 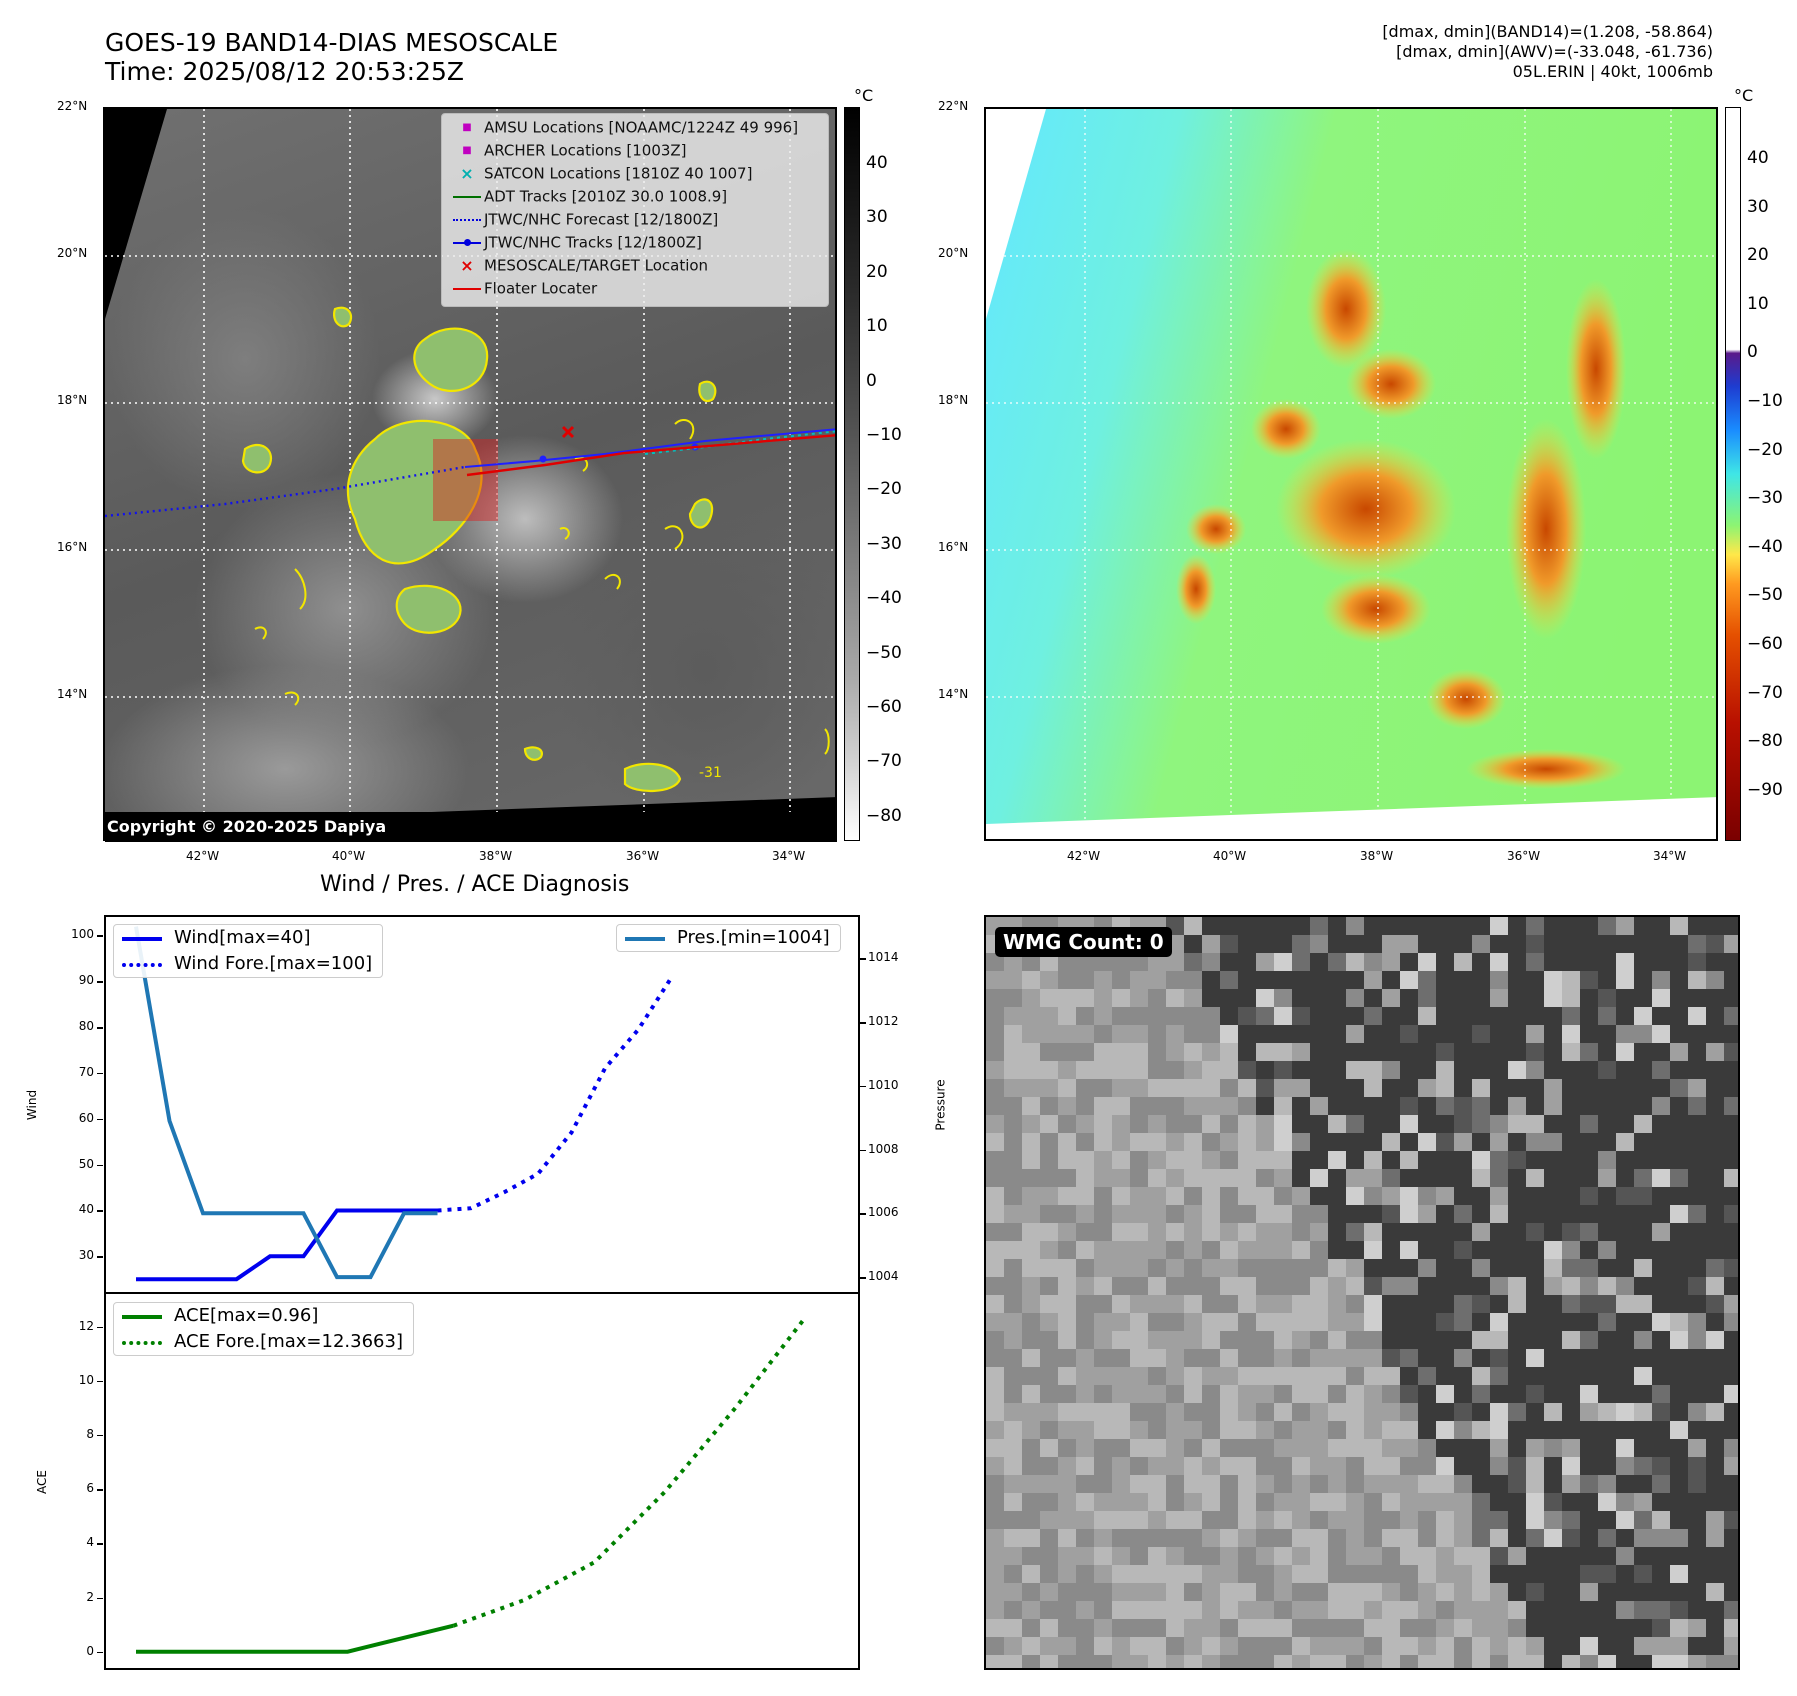 I want to click on series-line, so click(x=555, y=1094).